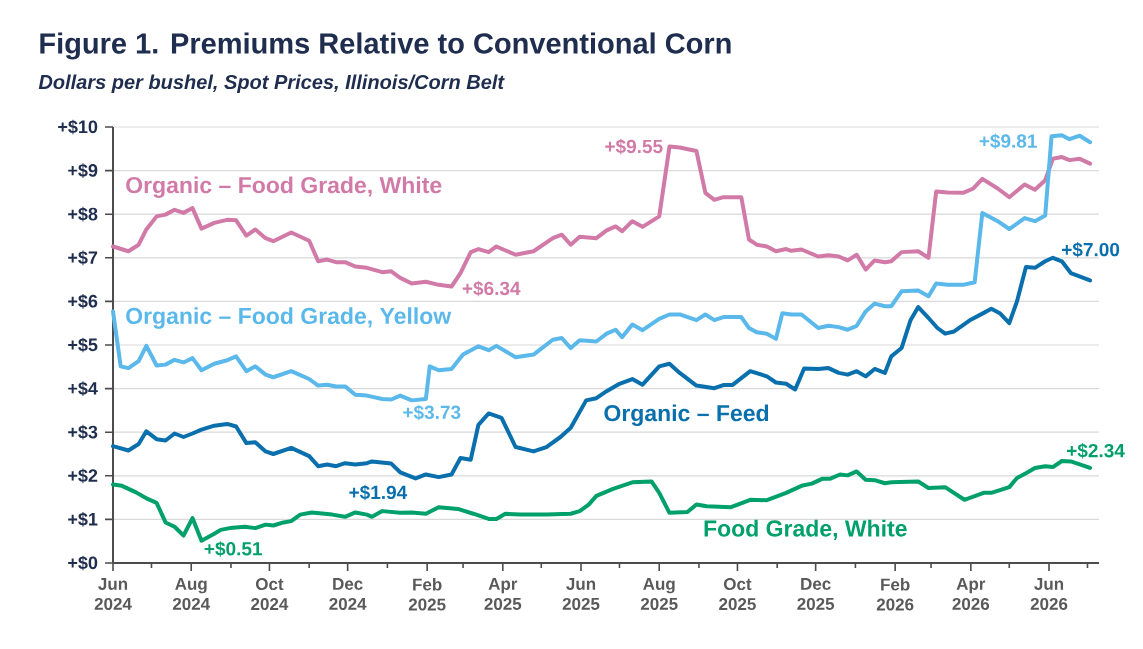 This screenshot has height=649, width=1143. Describe the element at coordinates (659, 594) in the screenshot. I see `x-tick-label: Aug 2025` at that location.